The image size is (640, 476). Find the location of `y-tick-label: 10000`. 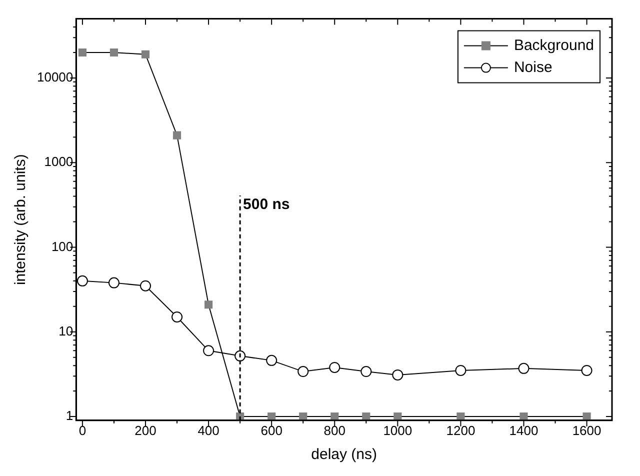

y-tick-label: 10000 is located at coordinates (55, 77).